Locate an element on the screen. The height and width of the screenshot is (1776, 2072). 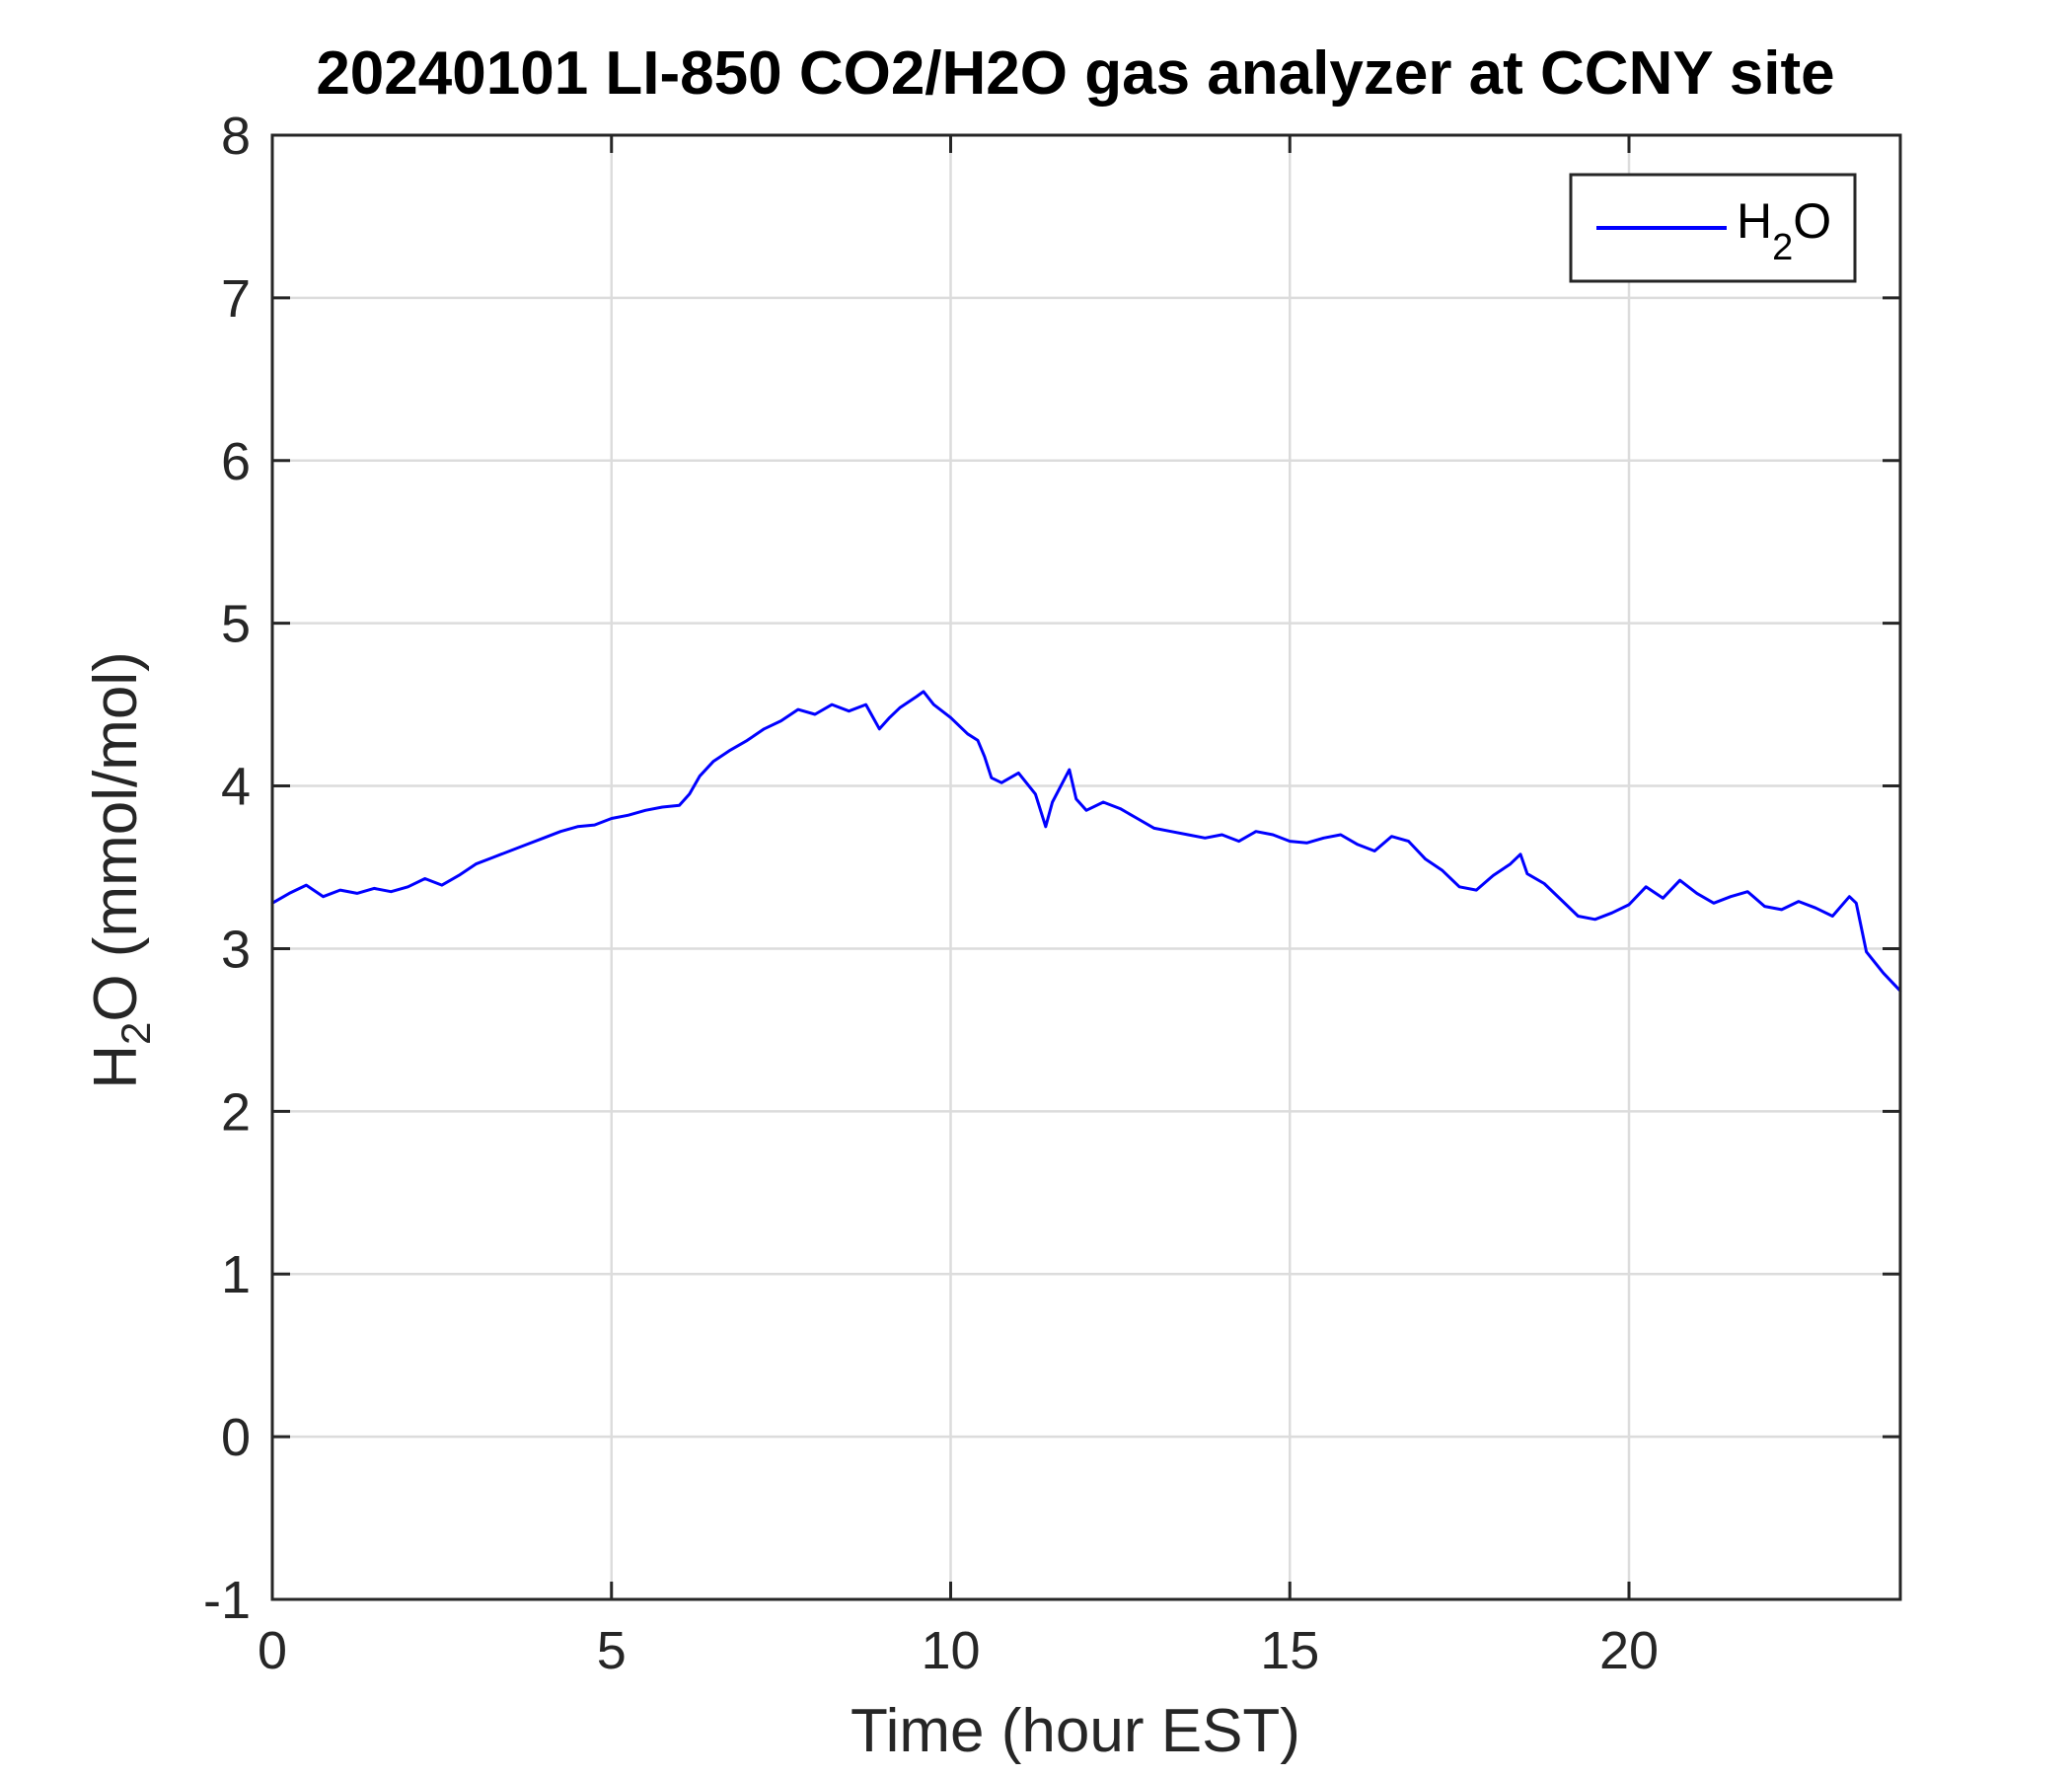
x-tick-label: 5 is located at coordinates (612, 1651).